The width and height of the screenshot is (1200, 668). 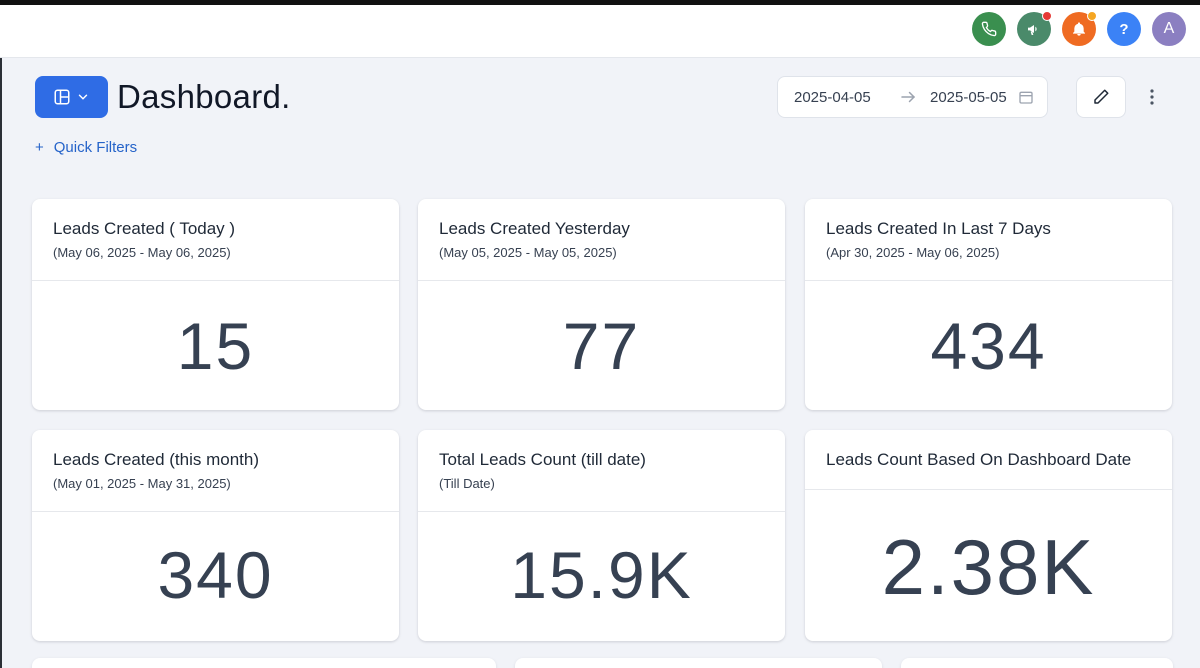 I want to click on edit-dashboard-button, so click(x=1101, y=97).